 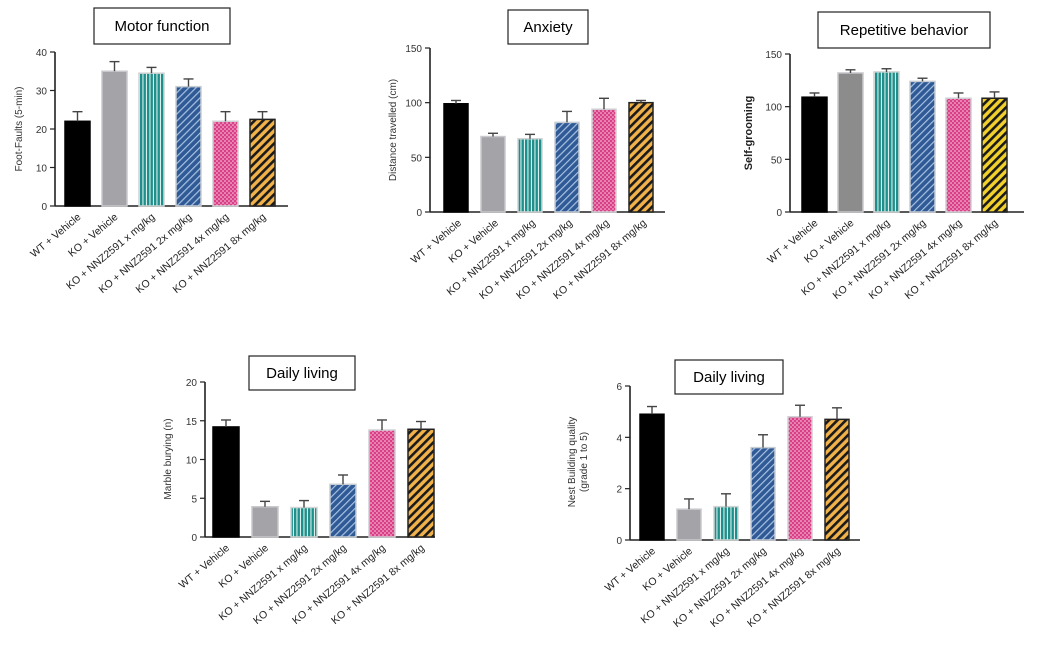 I want to click on y-tick-label: 40, so click(x=42, y=53).